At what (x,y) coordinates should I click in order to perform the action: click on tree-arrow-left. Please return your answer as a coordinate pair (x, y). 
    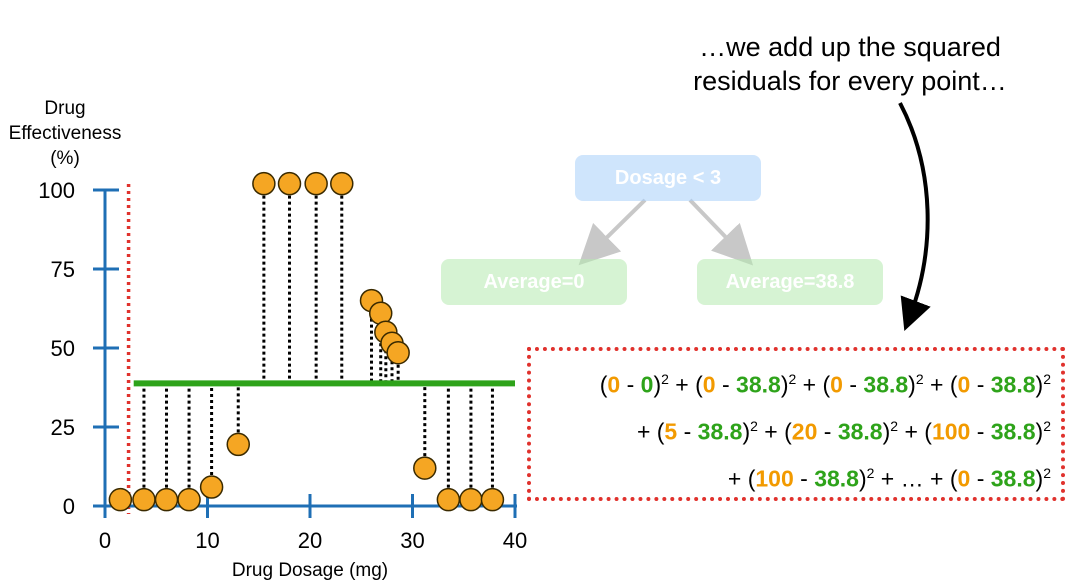
    Looking at the image, I should click on (612, 232).